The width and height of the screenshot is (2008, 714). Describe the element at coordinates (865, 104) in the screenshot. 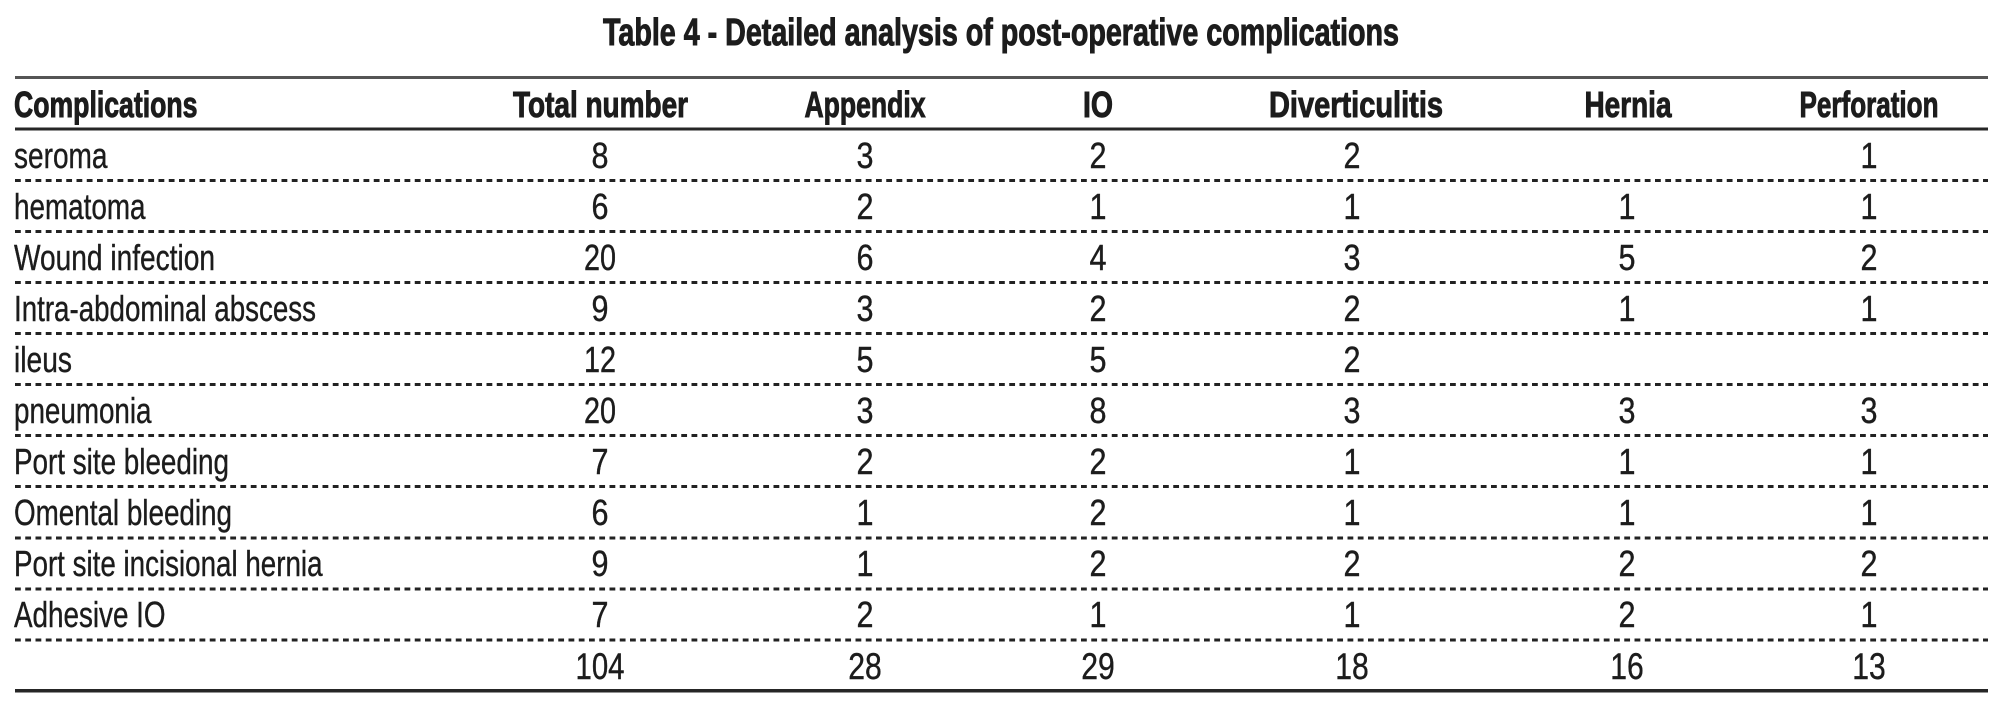

I see `svg-text: Appendix` at that location.